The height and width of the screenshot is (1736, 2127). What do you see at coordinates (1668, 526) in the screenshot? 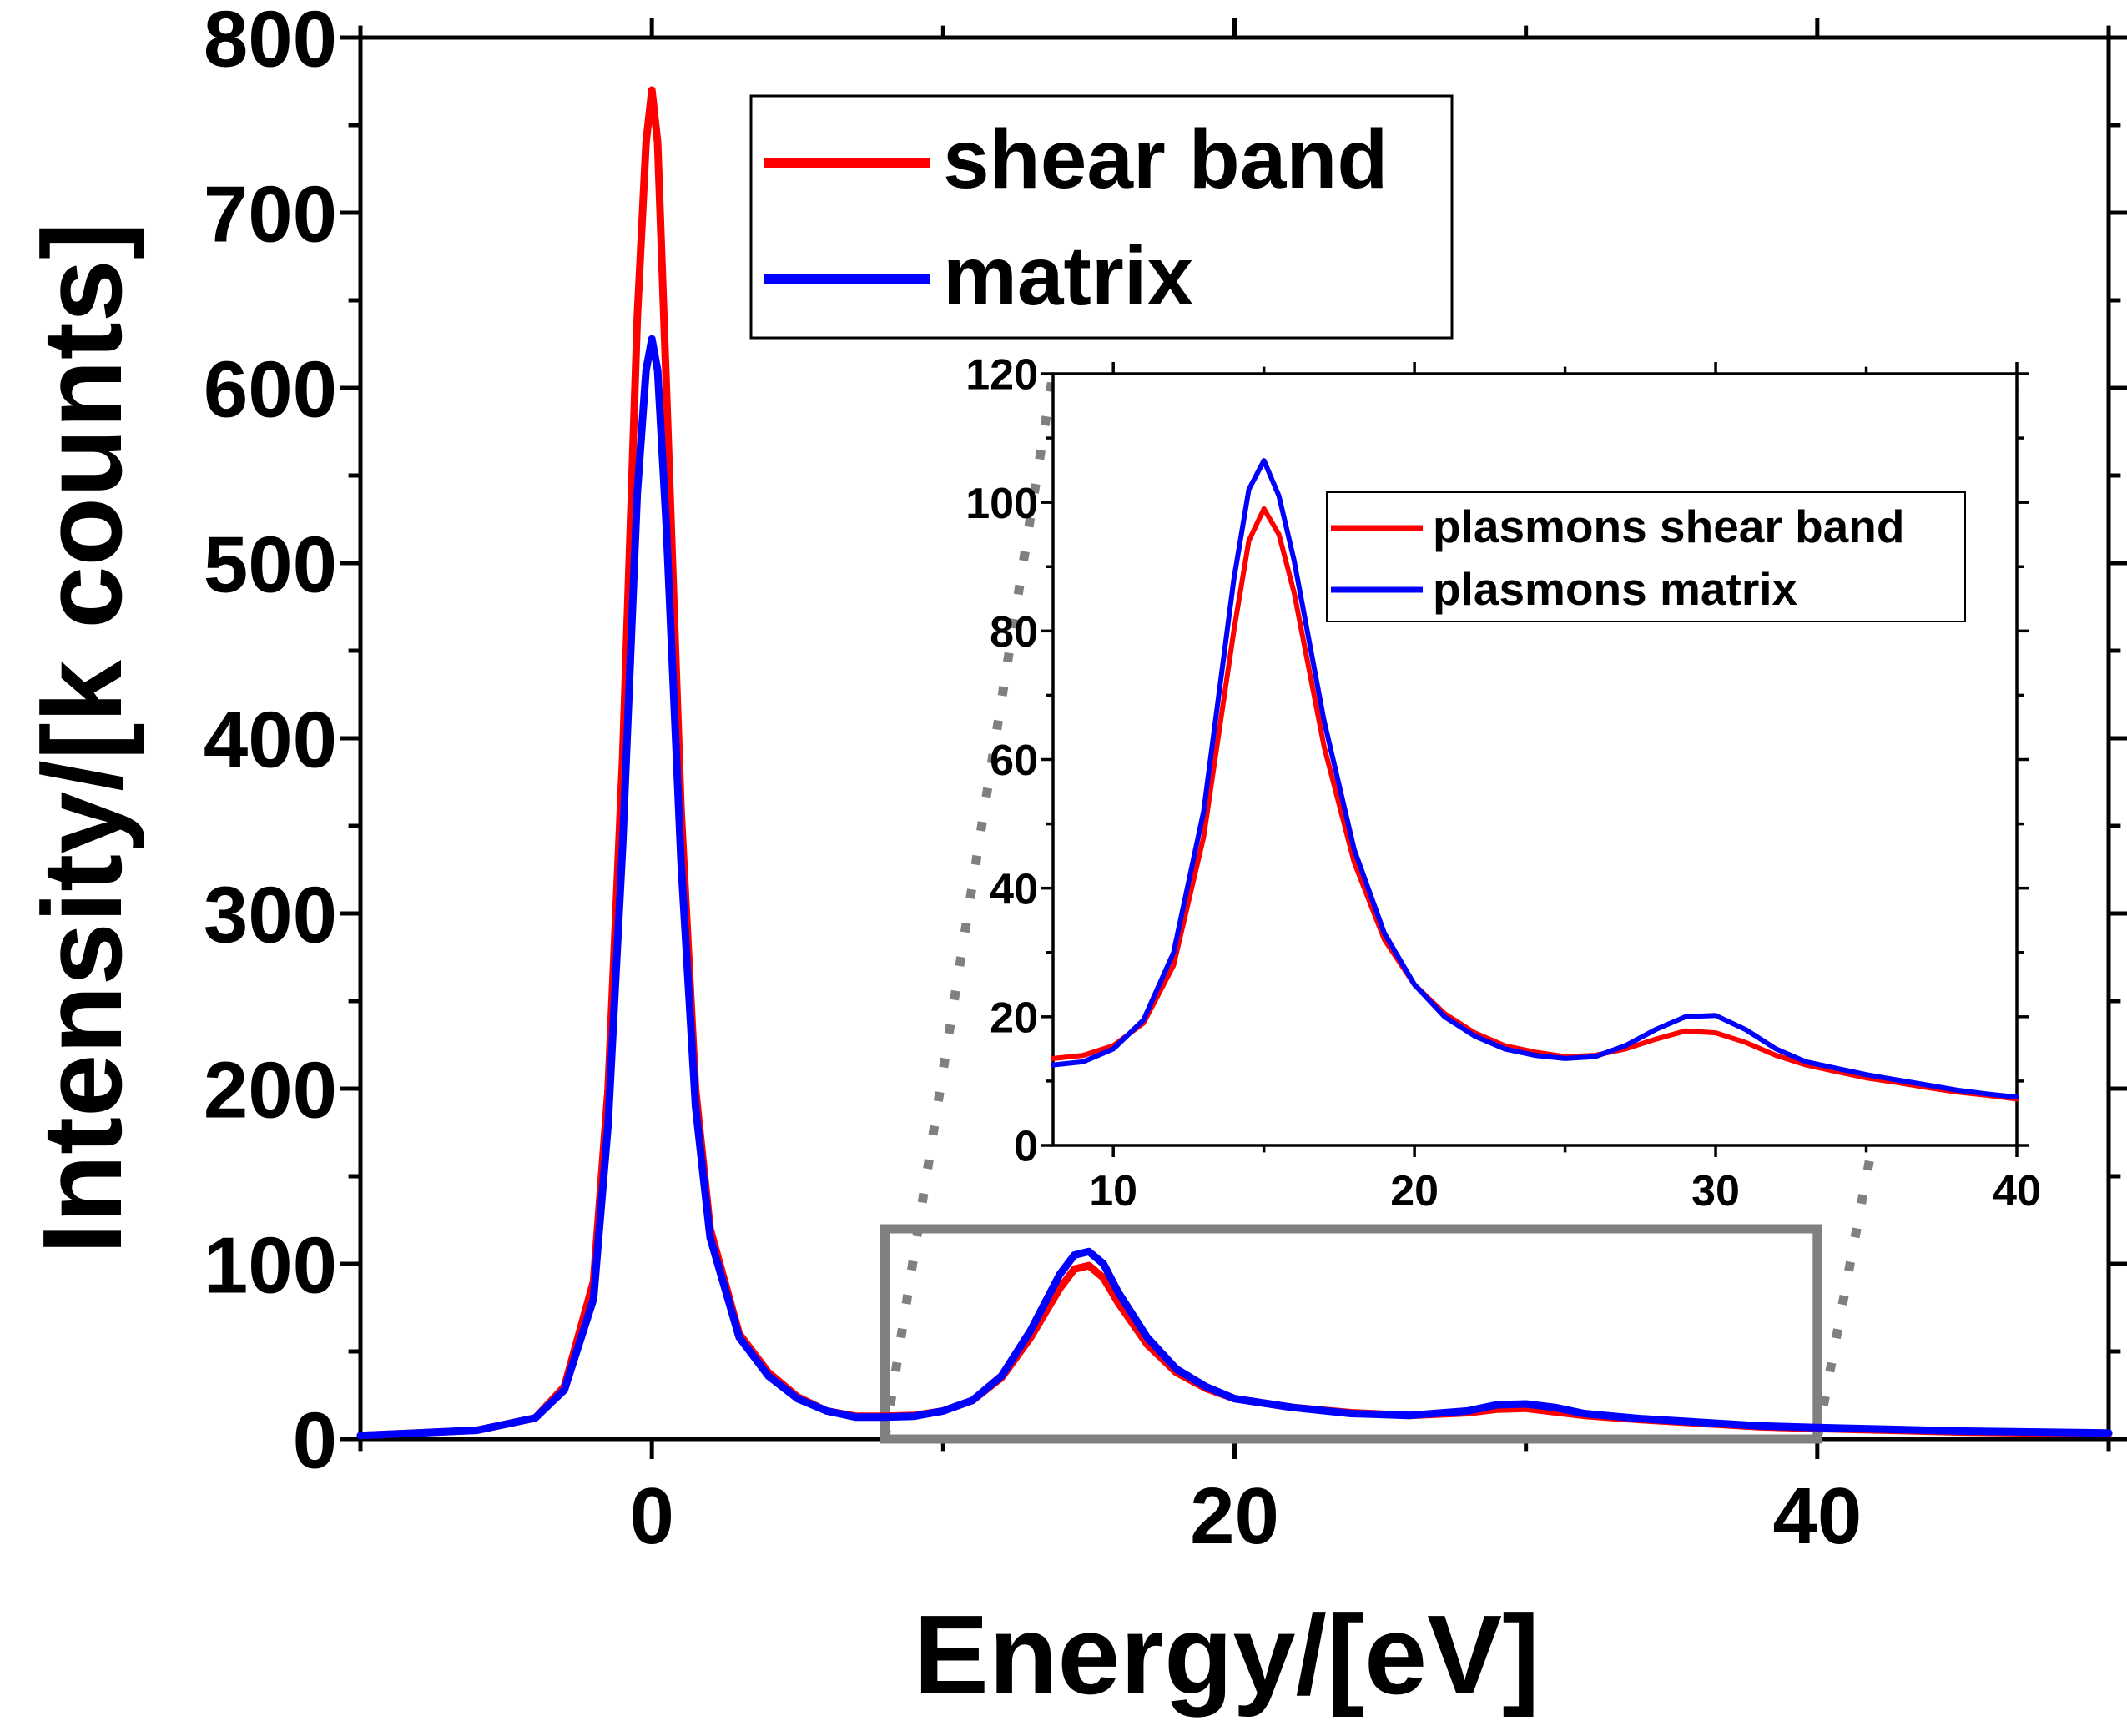
I see `inset-legend-label-shear-band: plasmons shear band` at bounding box center [1668, 526].